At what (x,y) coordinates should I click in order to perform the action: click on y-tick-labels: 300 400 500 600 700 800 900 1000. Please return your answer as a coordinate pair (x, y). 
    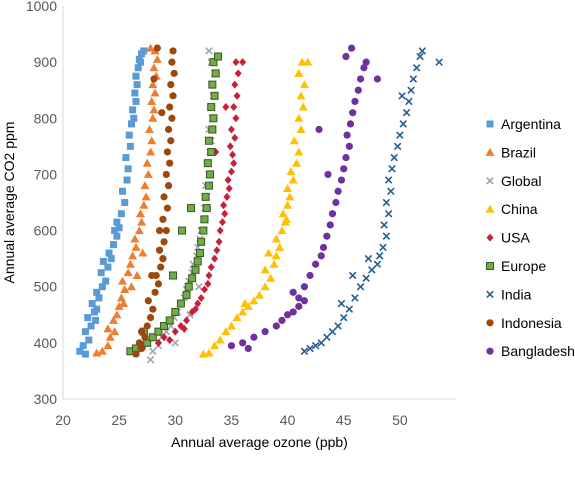
    Looking at the image, I should click on (41, 203).